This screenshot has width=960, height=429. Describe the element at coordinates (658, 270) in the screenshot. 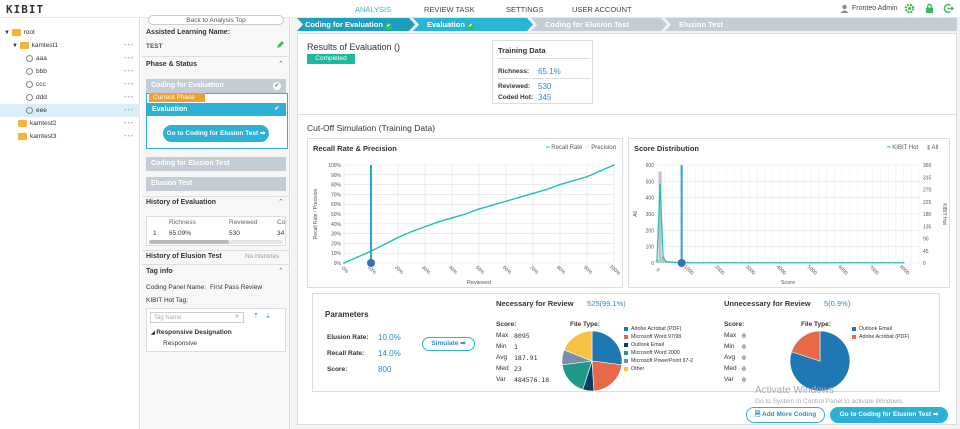

I see `x-tick-label: 0` at that location.